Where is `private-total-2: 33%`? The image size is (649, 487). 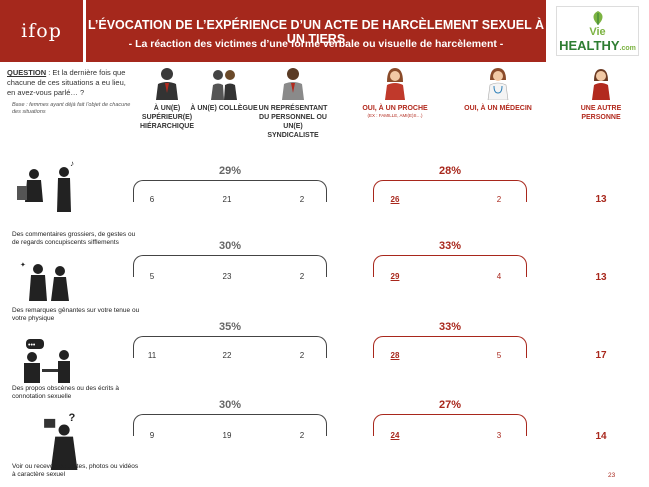
private-total-2: 33% is located at coordinates (450, 246).